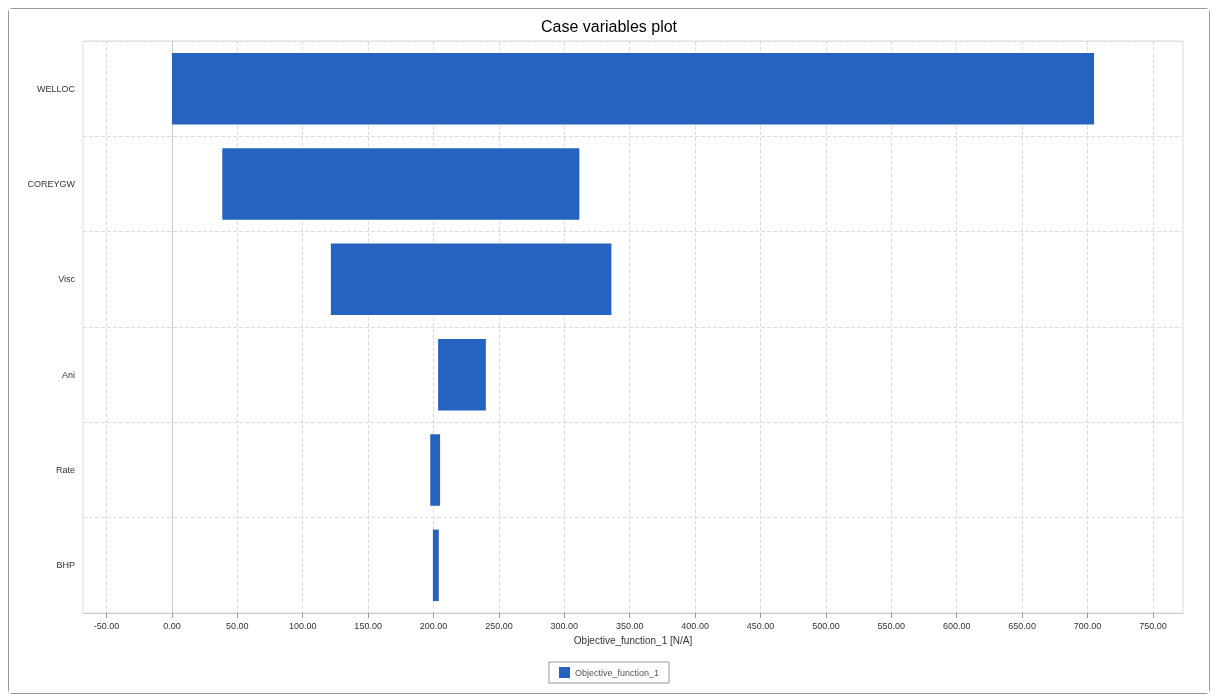  I want to click on x-tick-label: -50.00, so click(106, 625).